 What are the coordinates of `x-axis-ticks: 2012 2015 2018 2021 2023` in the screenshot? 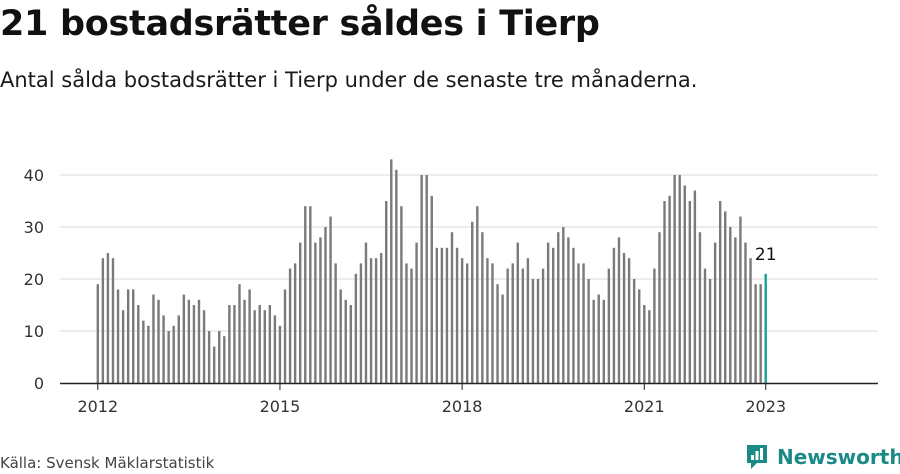 It's located at (431, 399).